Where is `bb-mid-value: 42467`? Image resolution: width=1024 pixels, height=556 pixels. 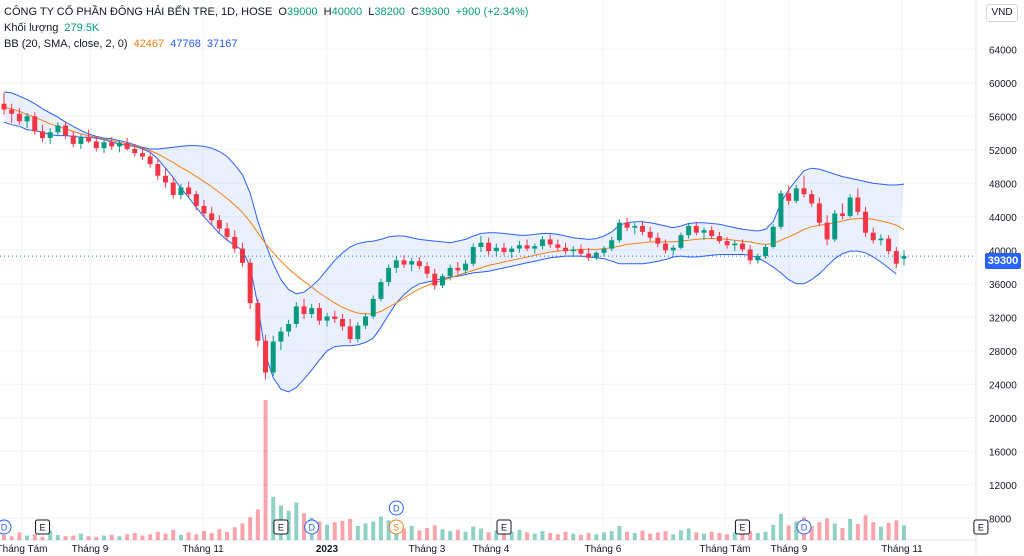 bb-mid-value: 42467 is located at coordinates (149, 44).